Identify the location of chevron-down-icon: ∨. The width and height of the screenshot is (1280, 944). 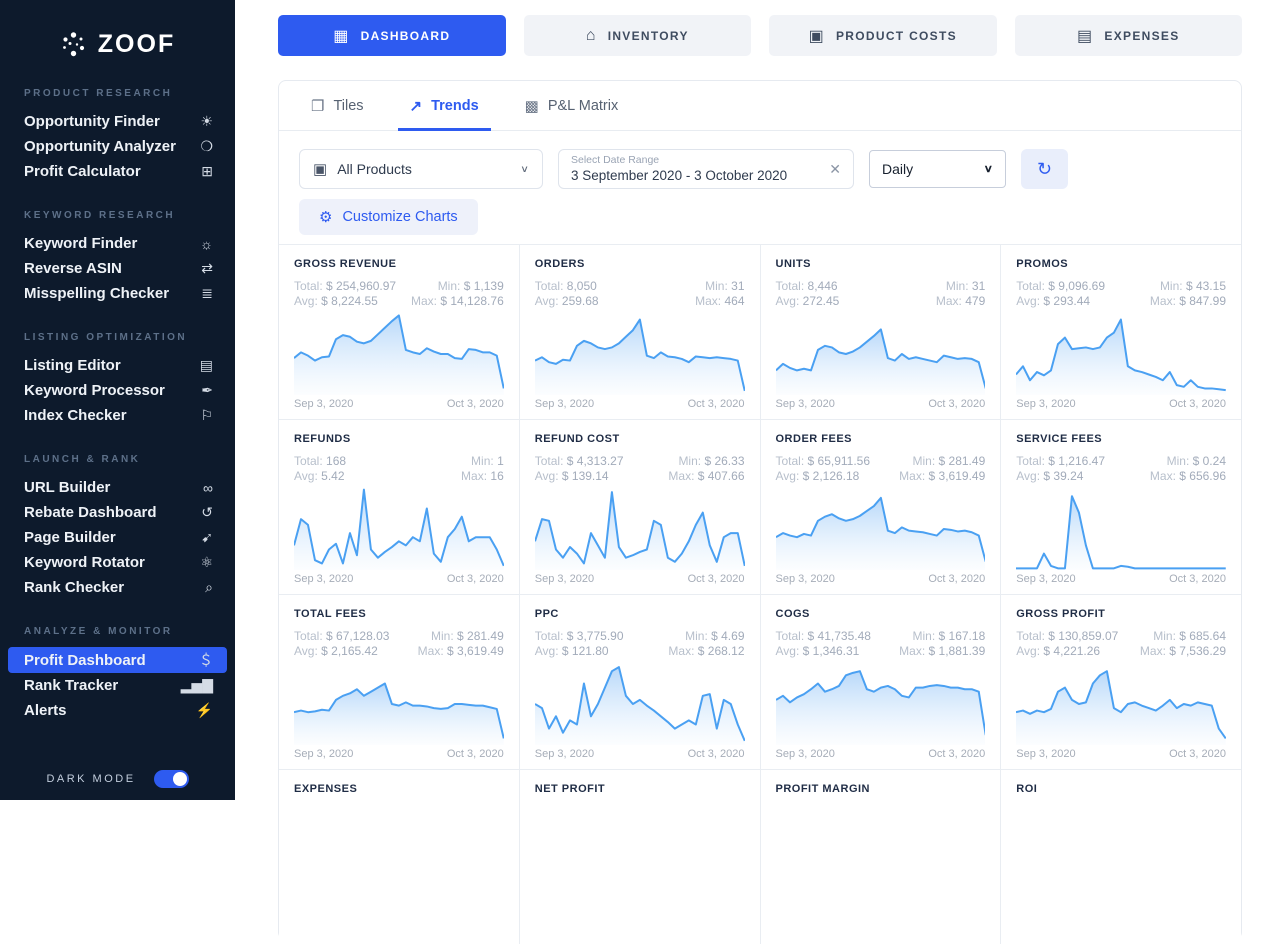
(524, 169).